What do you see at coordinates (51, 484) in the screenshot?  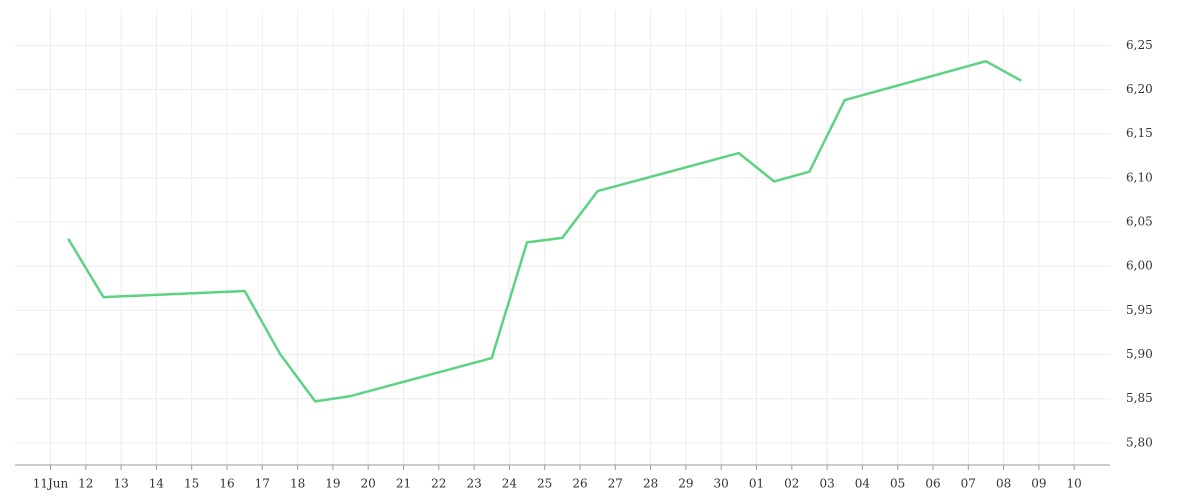 I see `x-tick-label: 11Jun` at bounding box center [51, 484].